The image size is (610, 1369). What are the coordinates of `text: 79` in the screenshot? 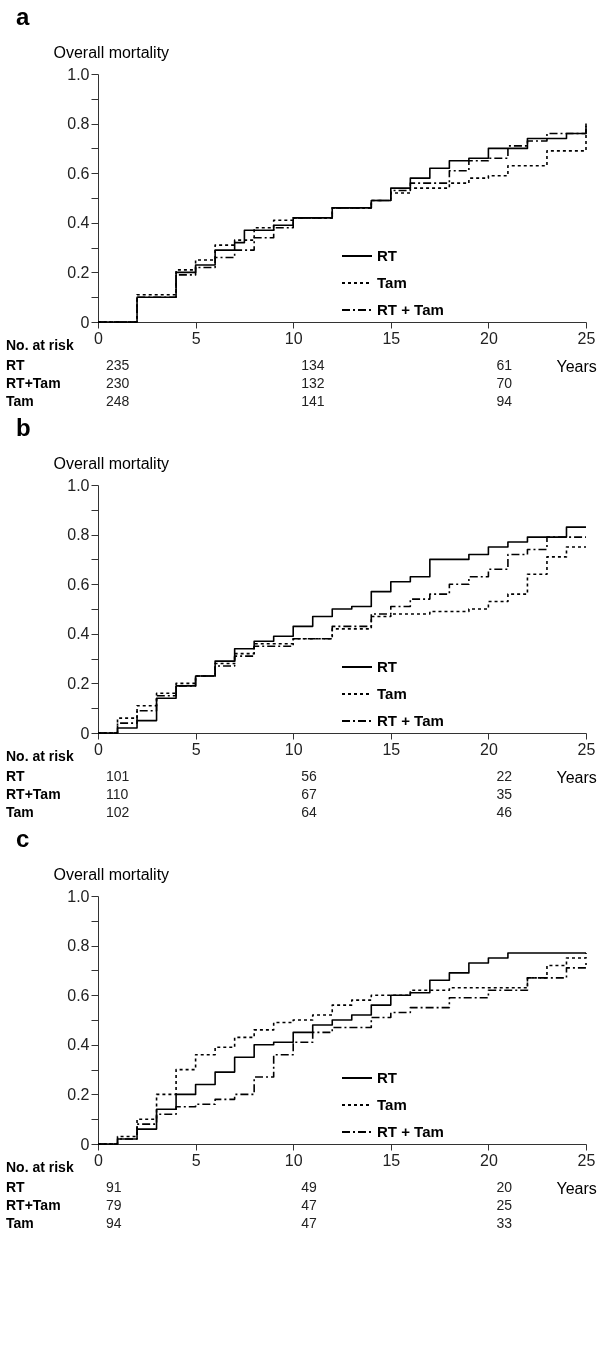 It's located at (114, 1205).